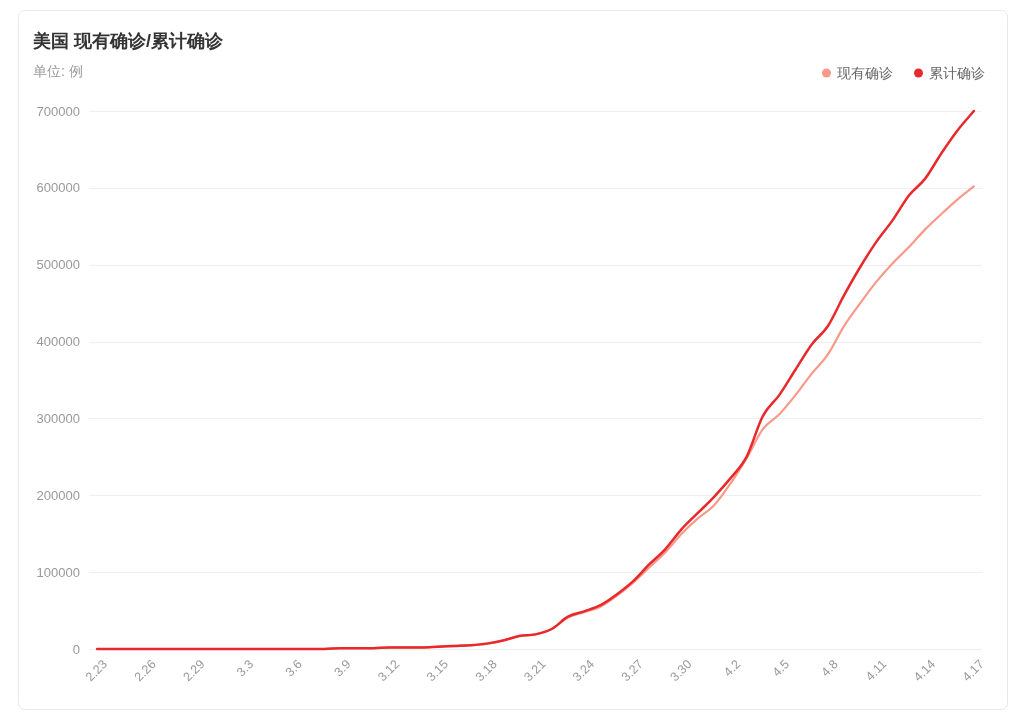 The height and width of the screenshot is (718, 1032). What do you see at coordinates (58, 495) in the screenshot?
I see `y-tick-label: 200000` at bounding box center [58, 495].